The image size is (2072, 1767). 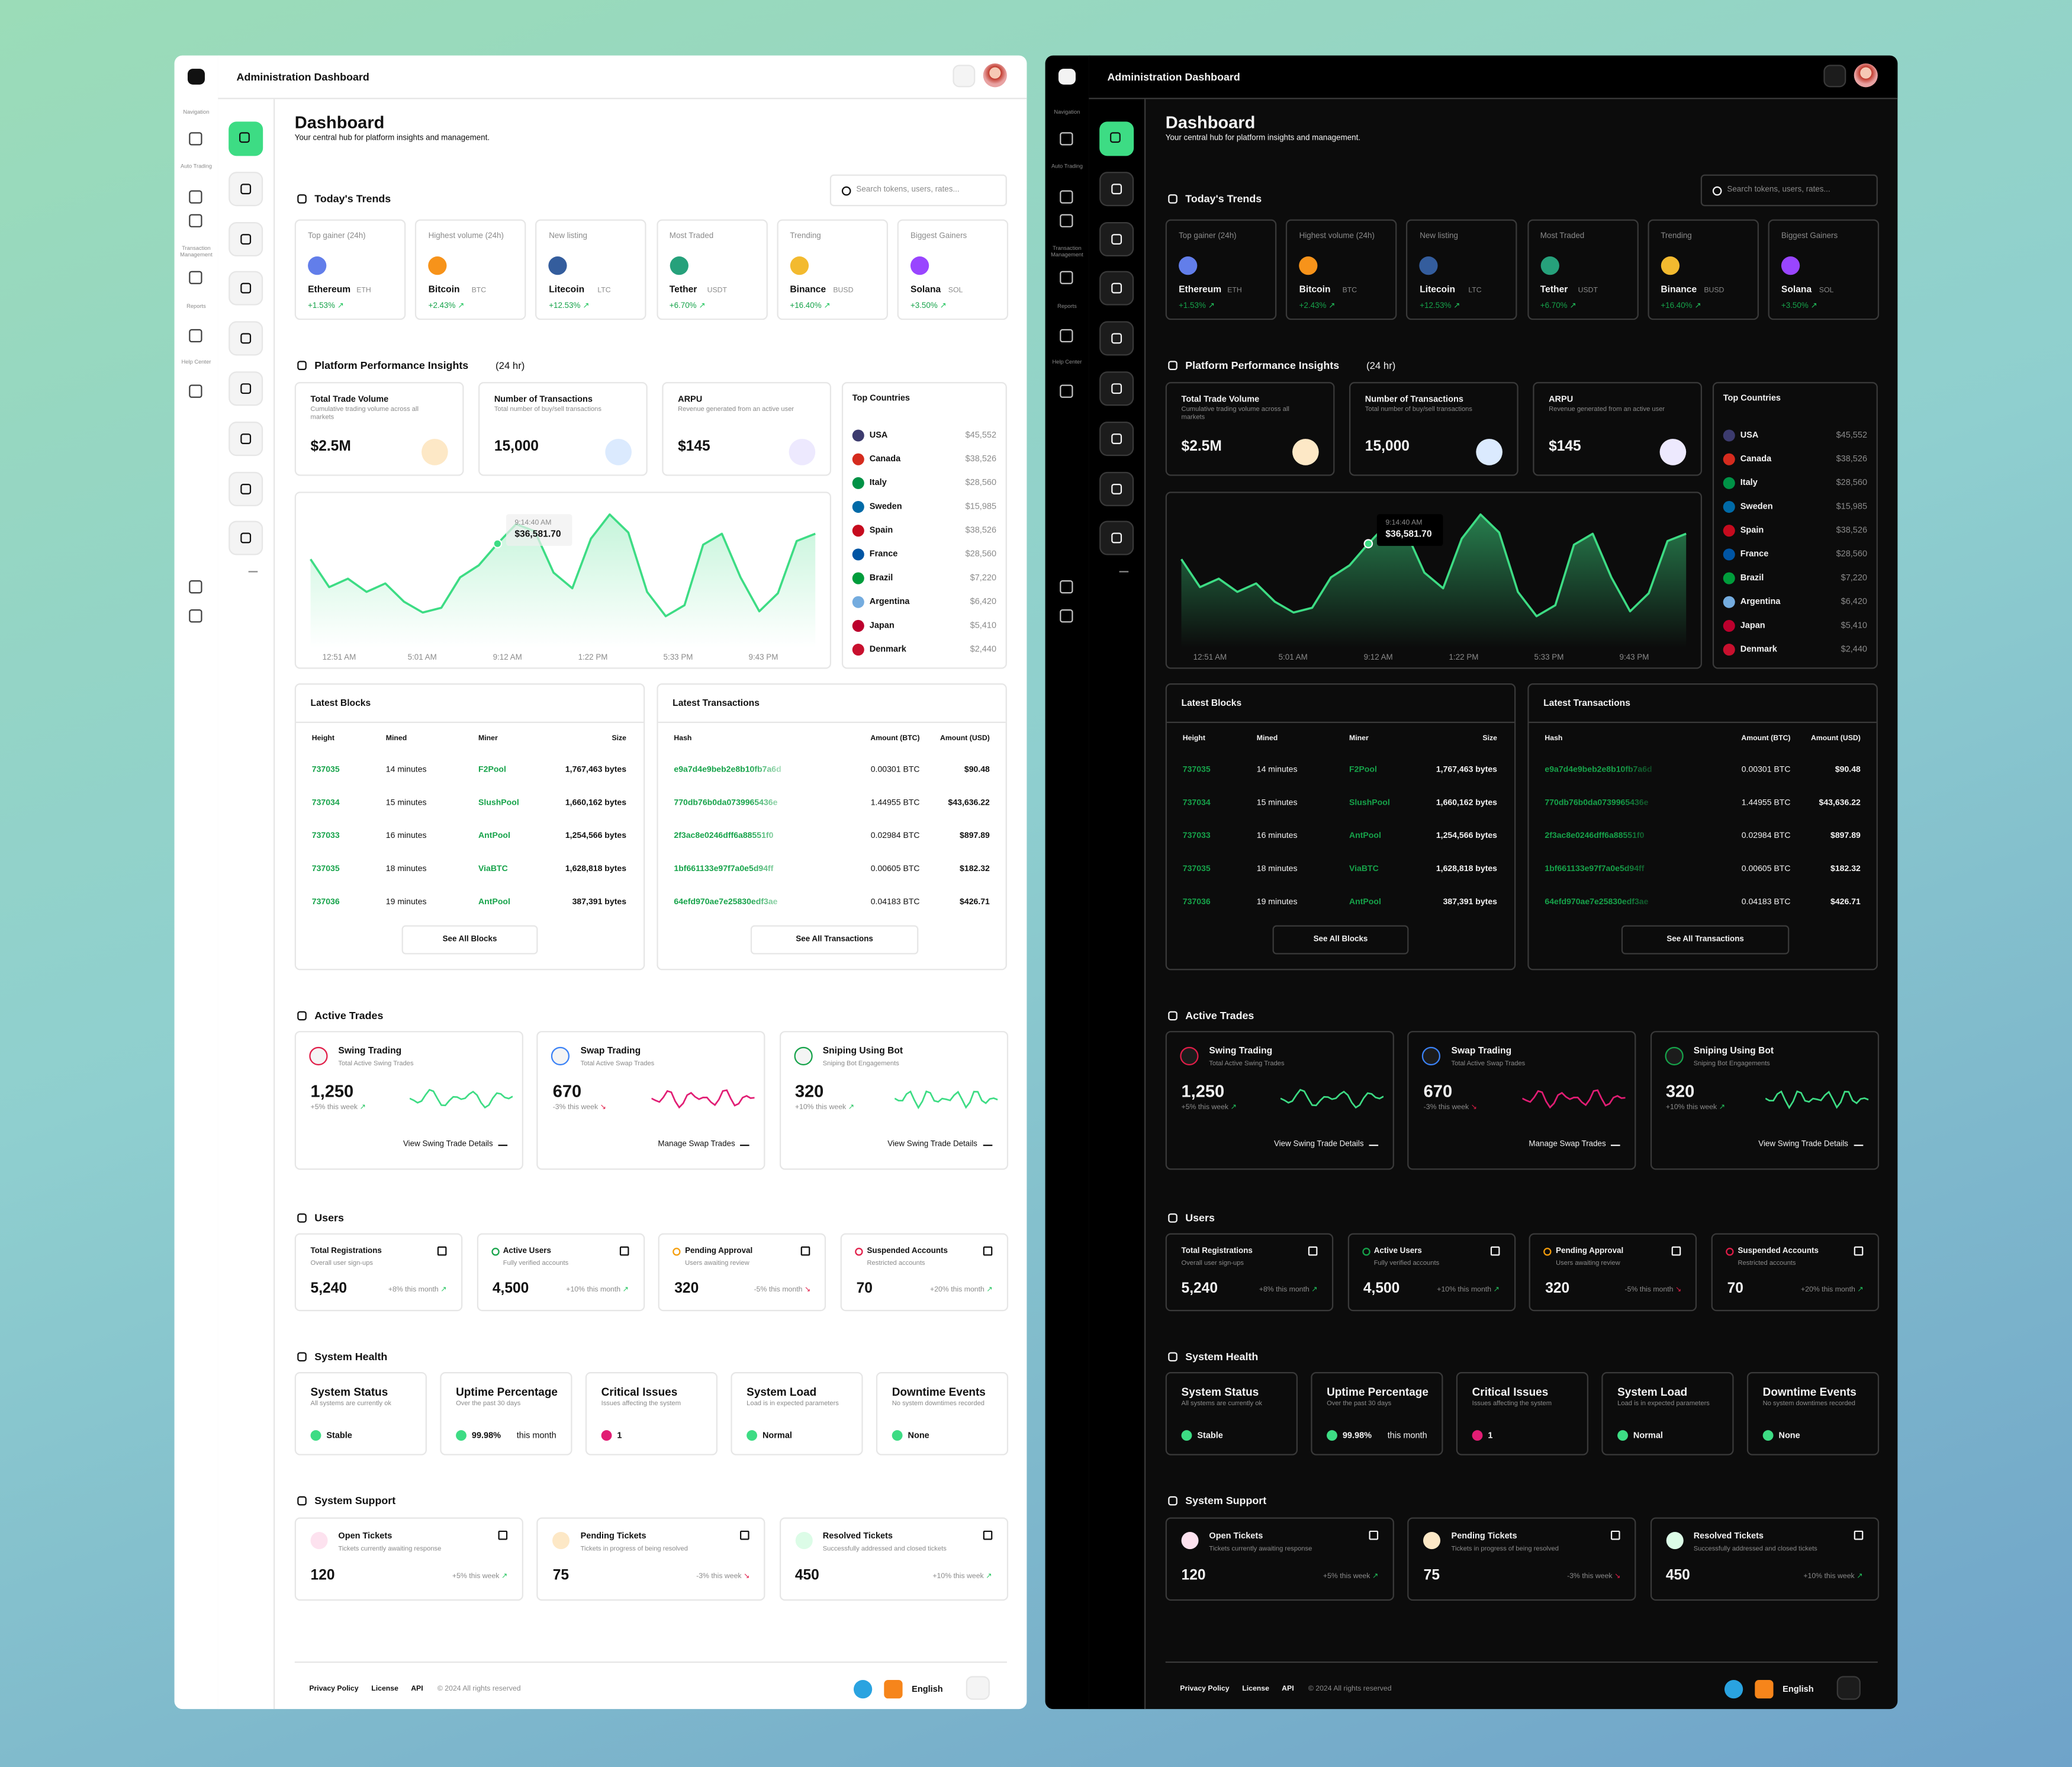 What do you see at coordinates (1663, 1404) in the screenshot?
I see `health-desc: Load is in expected parameters` at bounding box center [1663, 1404].